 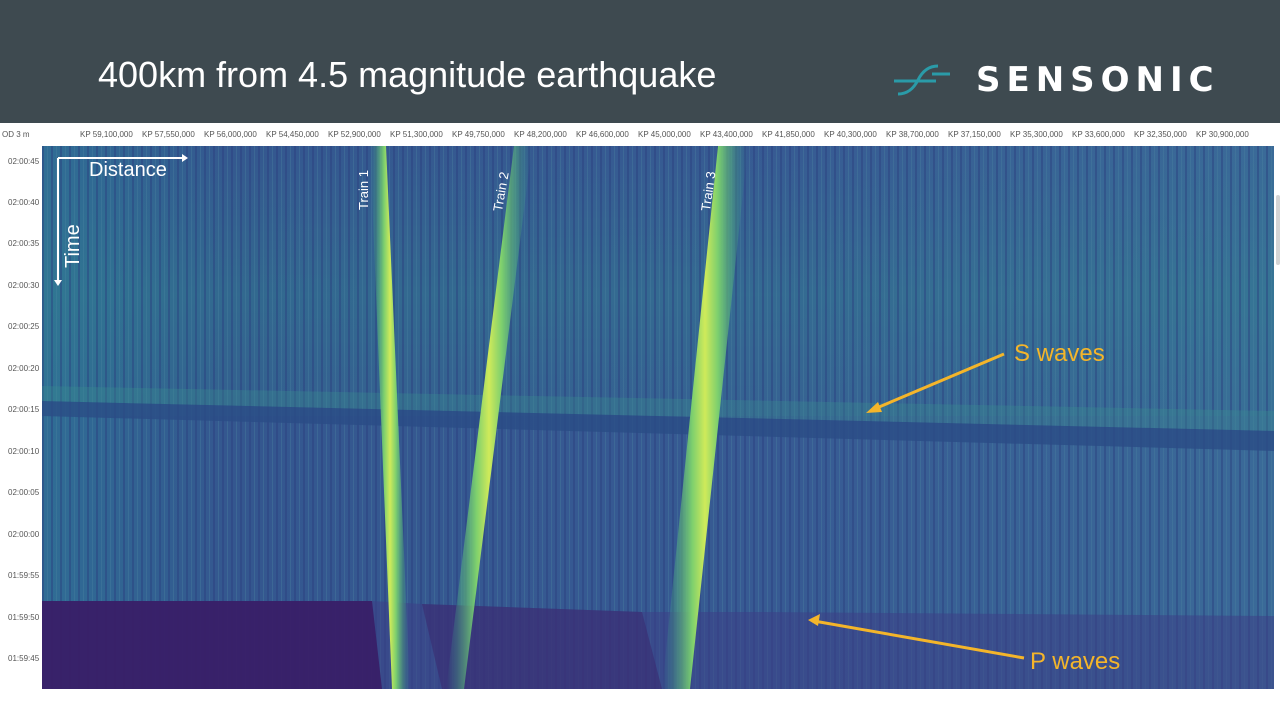 What do you see at coordinates (1075, 661) in the screenshot?
I see `p-waves-label: P waves` at bounding box center [1075, 661].